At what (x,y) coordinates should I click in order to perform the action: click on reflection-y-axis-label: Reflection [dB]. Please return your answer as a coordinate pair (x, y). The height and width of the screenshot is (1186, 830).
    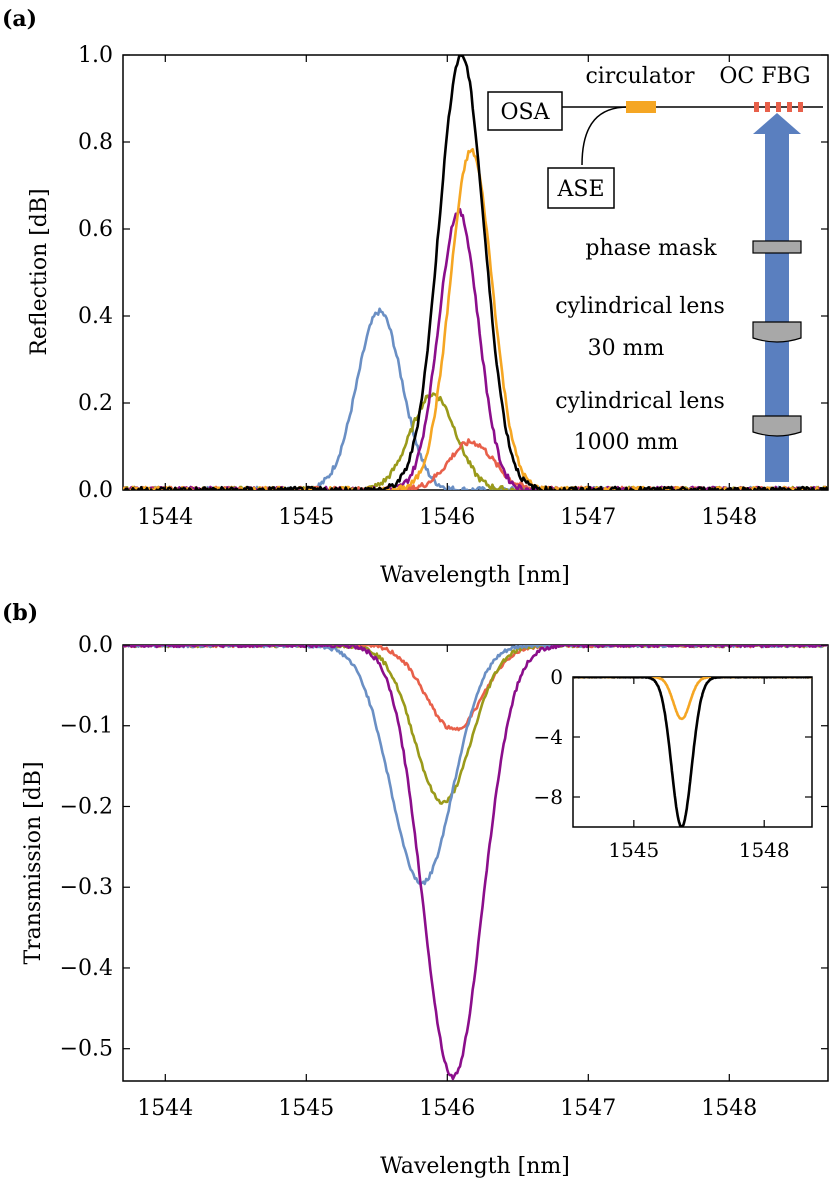
    Looking at the image, I should click on (39, 271).